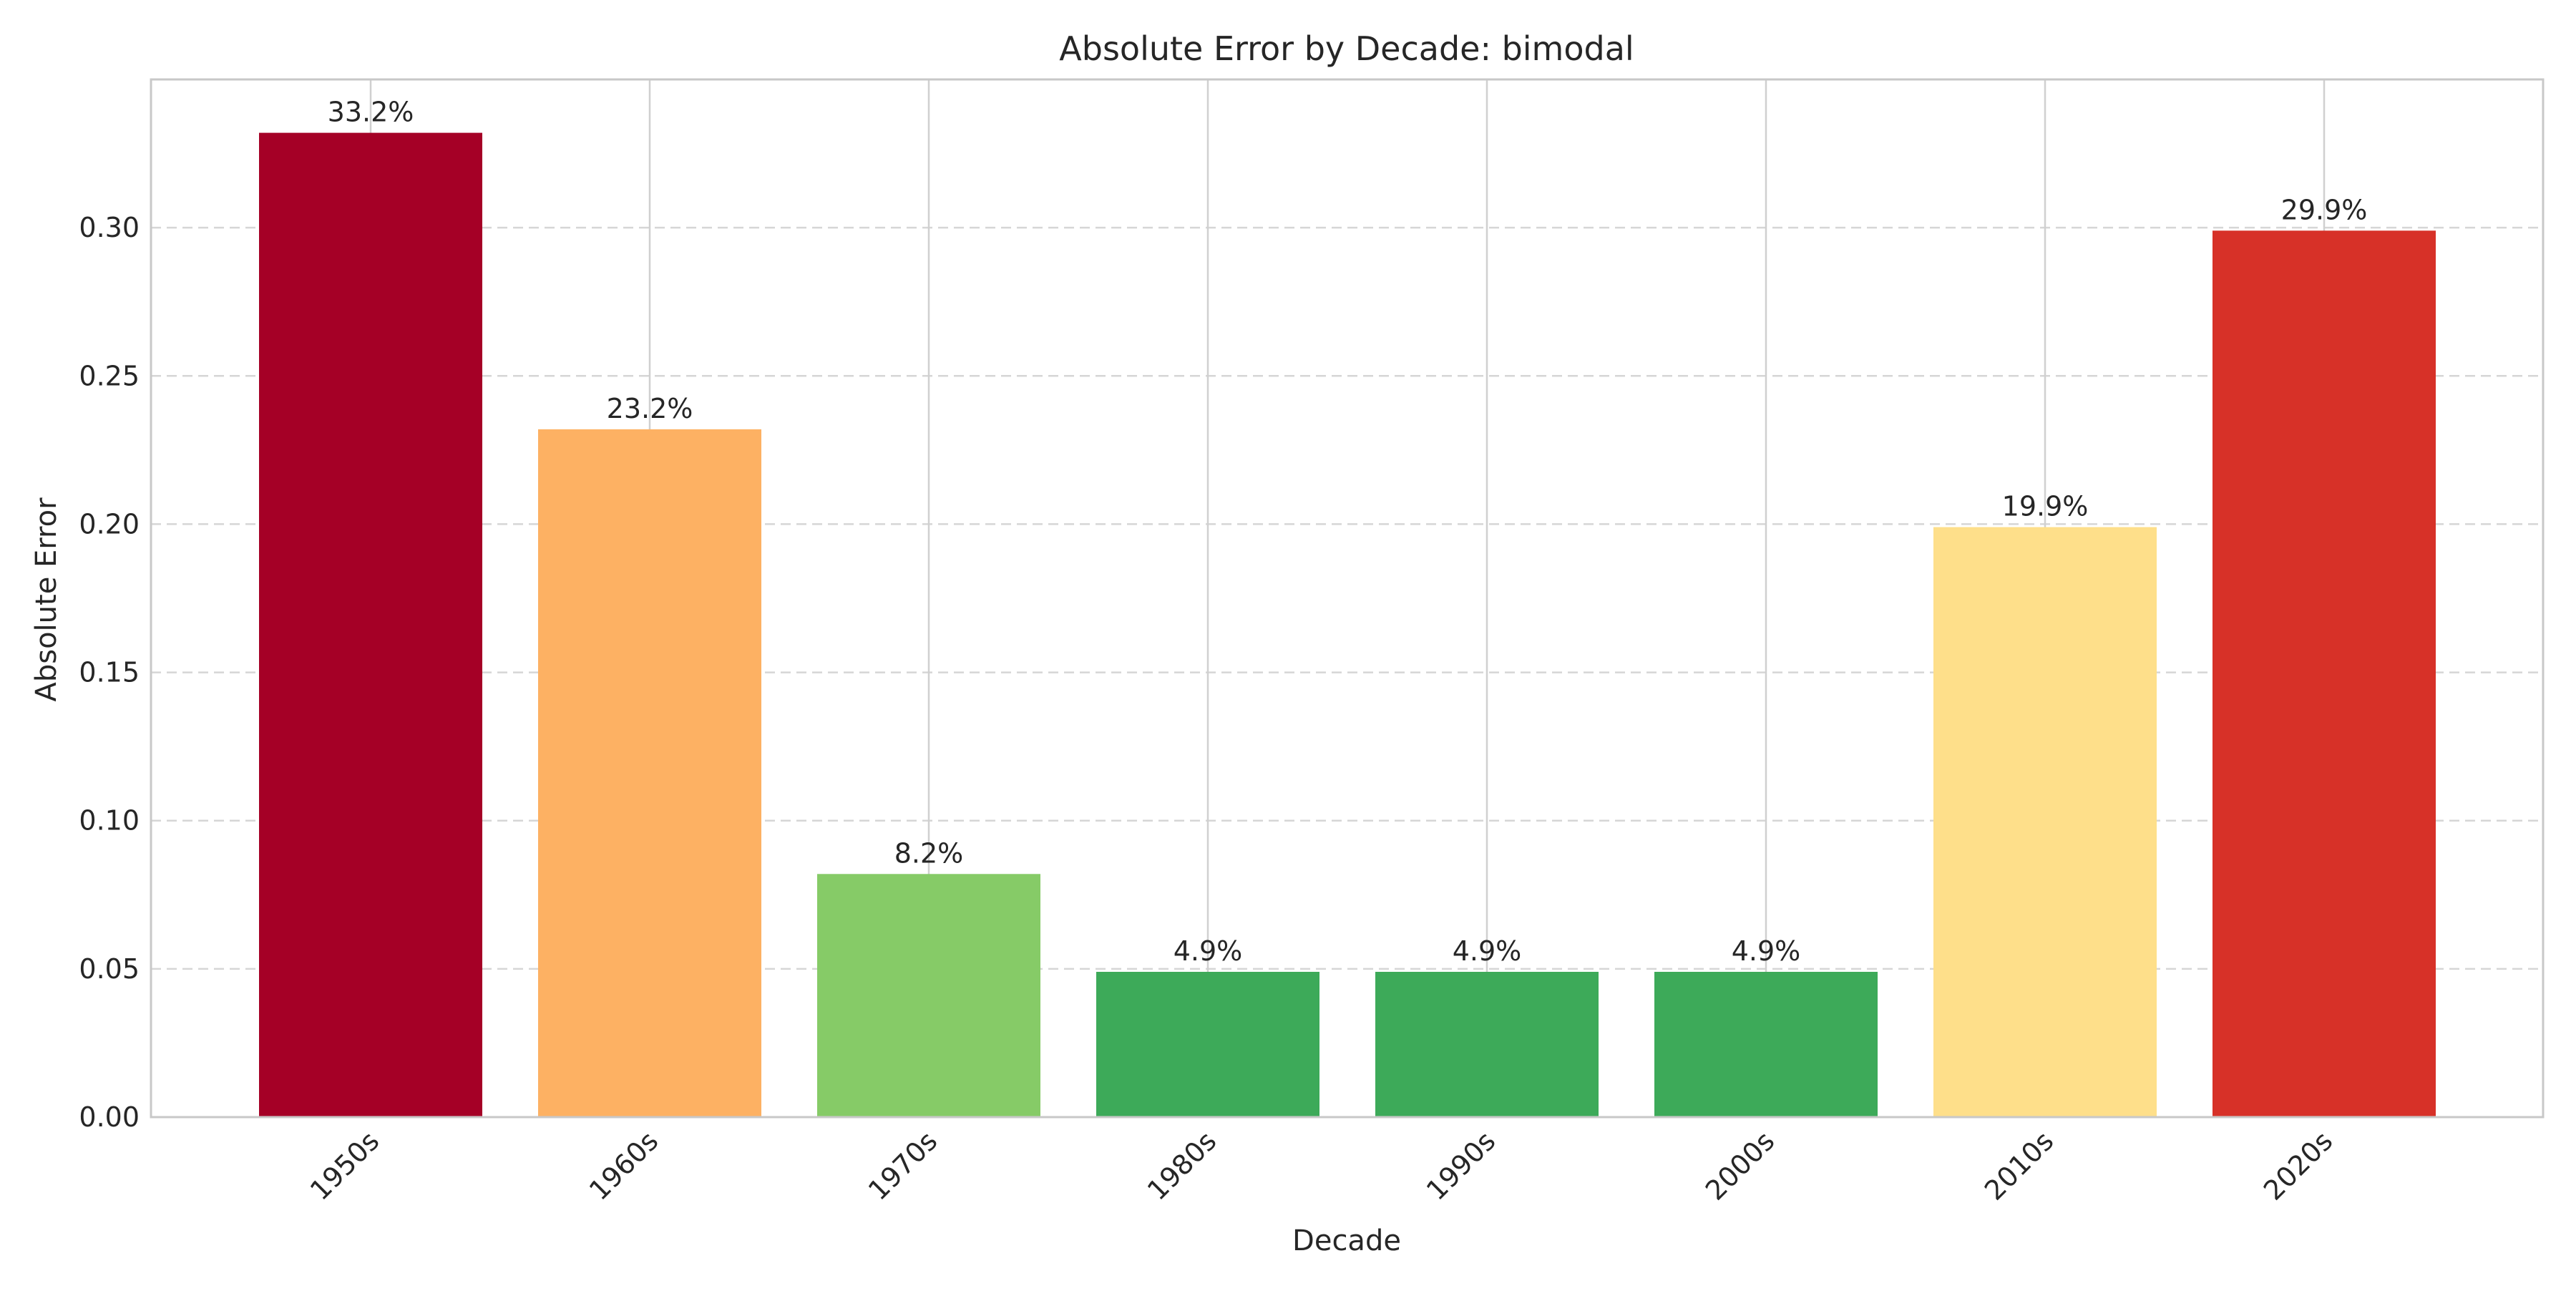 The image size is (2576, 1291). Describe the element at coordinates (345, 1166) in the screenshot. I see `x-tick-label-1950s: 1950s` at that location.